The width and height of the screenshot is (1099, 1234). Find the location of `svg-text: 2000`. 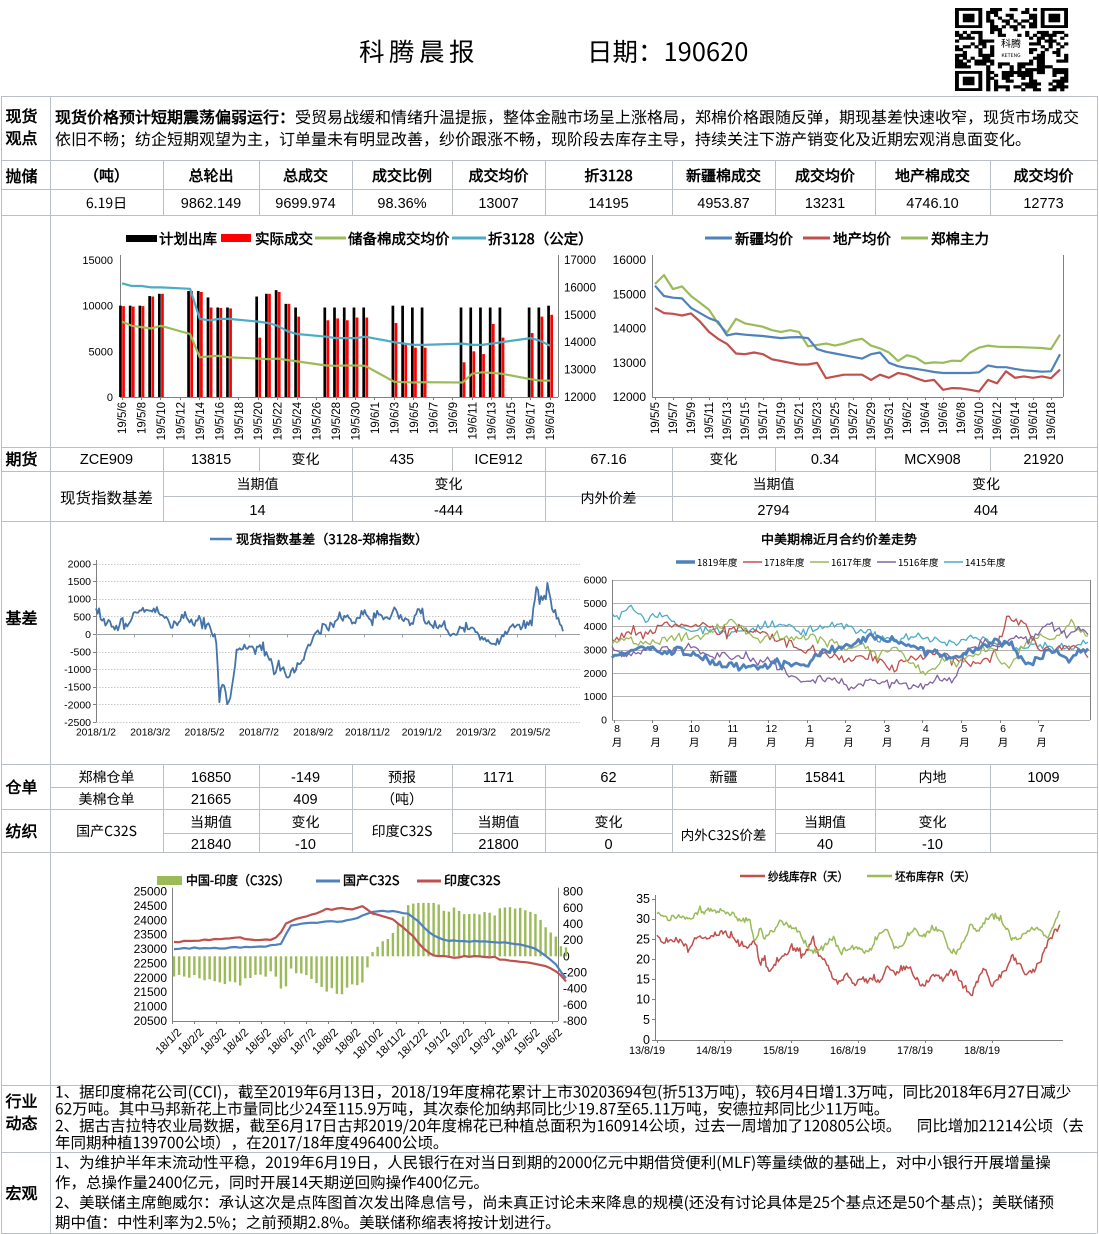

svg-text: 2000 is located at coordinates (80, 565).